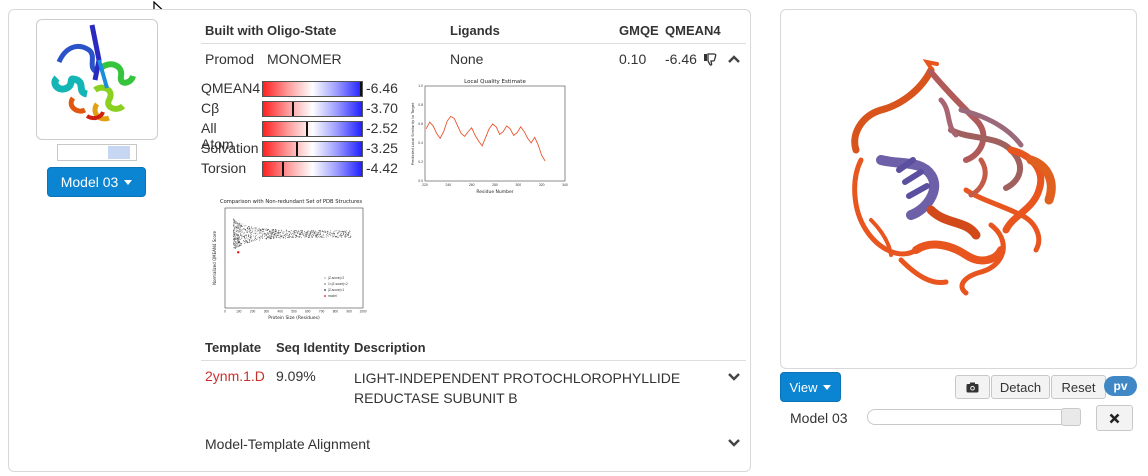 This screenshot has width=1148, height=476. What do you see at coordinates (313, 347) in the screenshot?
I see `col-seq-identity: Seq Identity` at bounding box center [313, 347].